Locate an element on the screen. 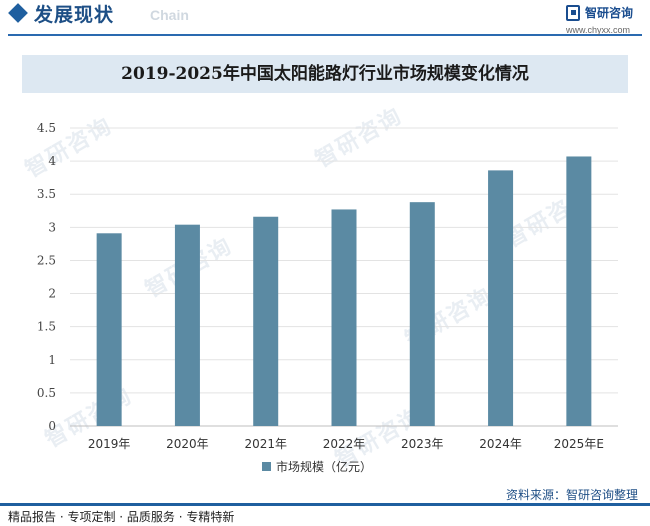 This screenshot has width=650, height=526. logo: 智研咨询 www.chyxx.com is located at coordinates (606, 21).